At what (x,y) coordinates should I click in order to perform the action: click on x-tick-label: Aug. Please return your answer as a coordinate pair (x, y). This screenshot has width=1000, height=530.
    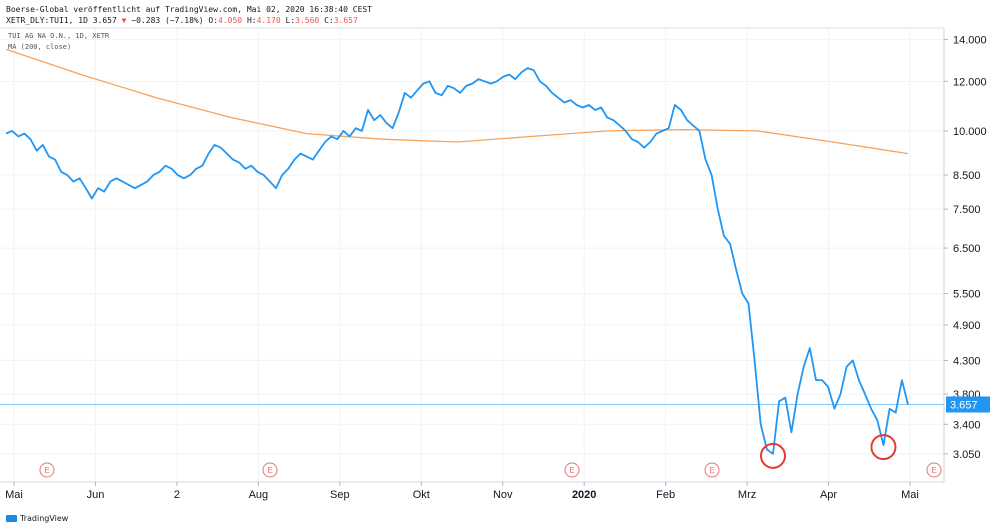
    Looking at the image, I should click on (259, 495).